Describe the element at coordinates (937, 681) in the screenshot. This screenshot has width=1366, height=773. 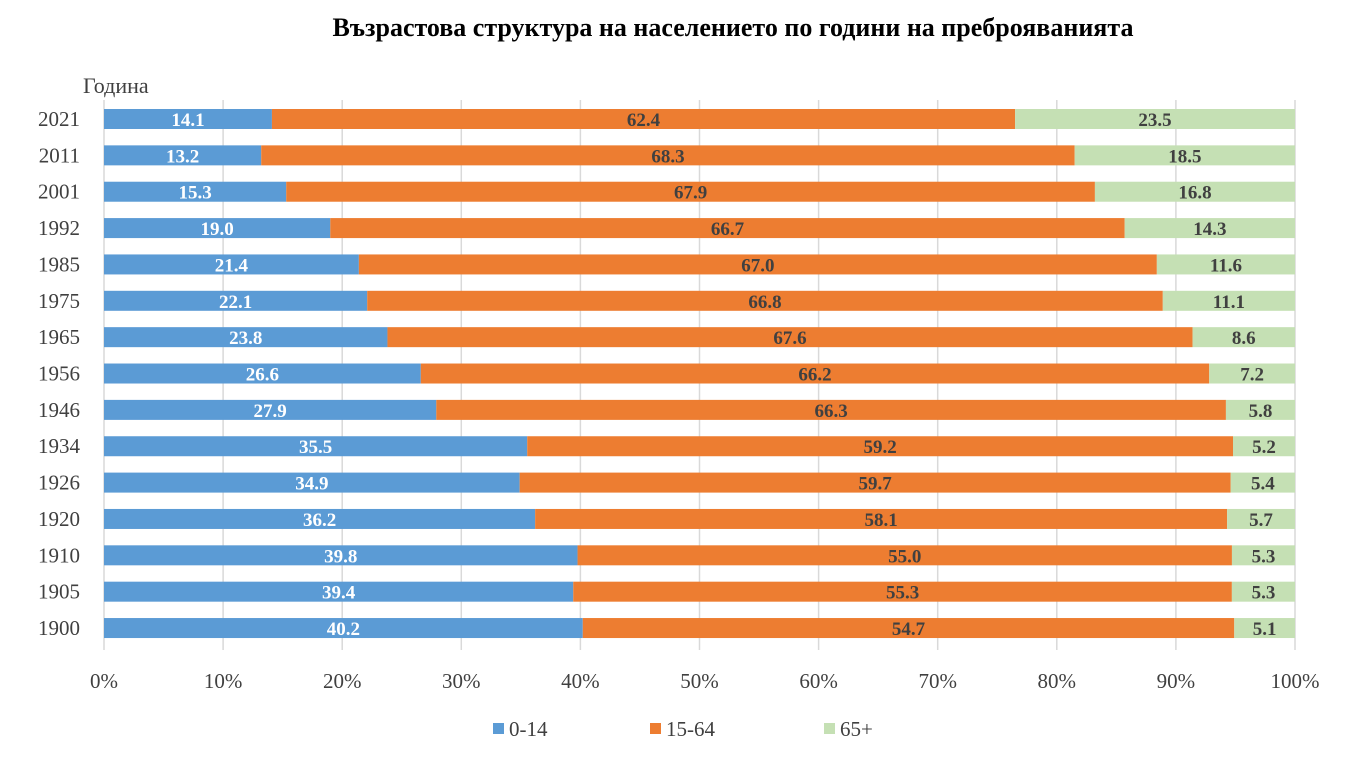
I see `x-tick-label: 70%` at that location.